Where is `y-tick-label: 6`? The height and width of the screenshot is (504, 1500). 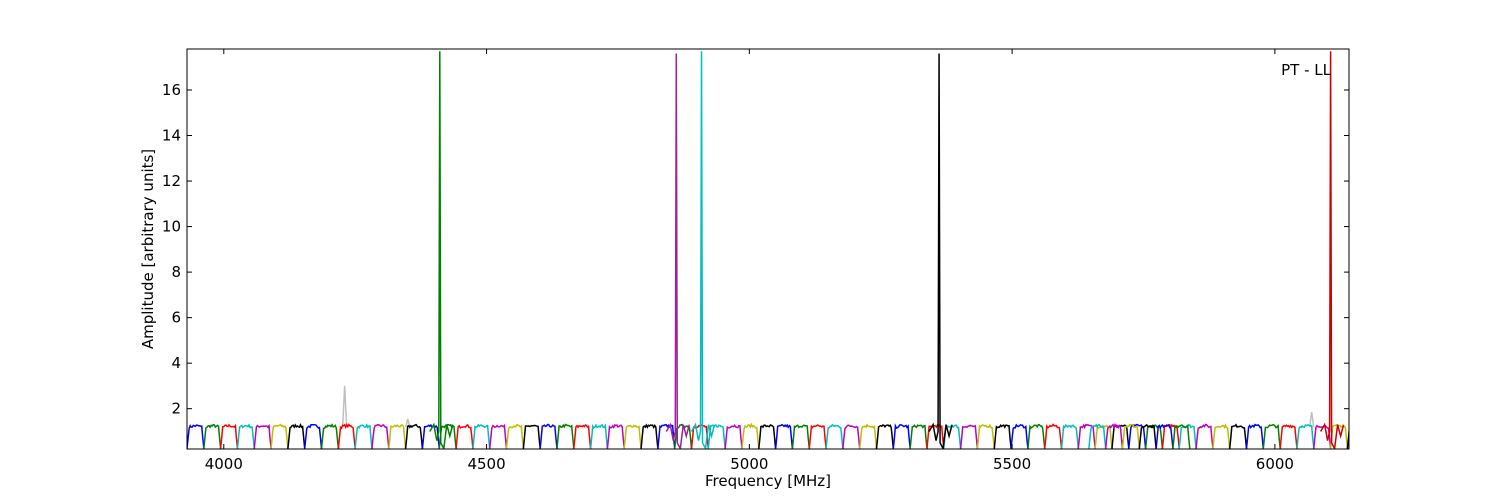
y-tick-label: 6 is located at coordinates (176, 318).